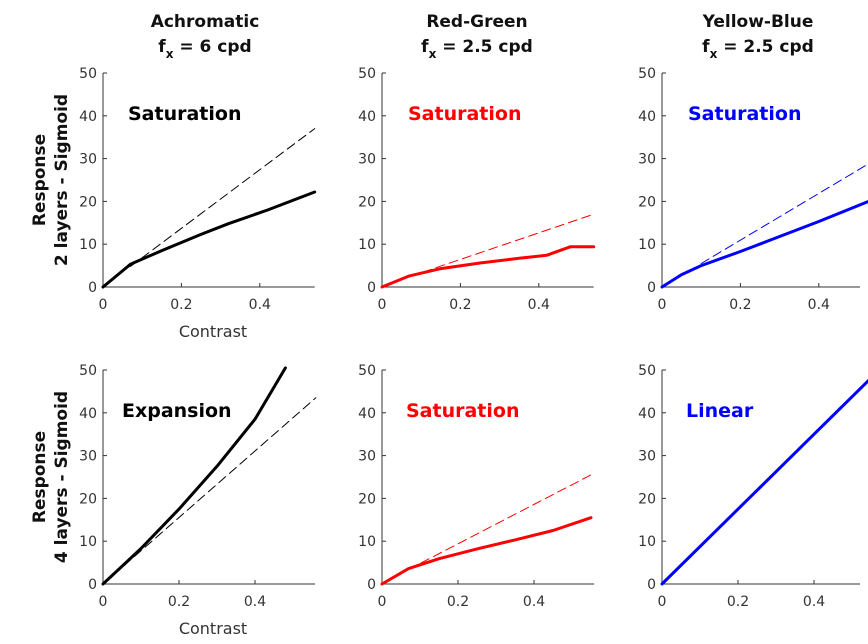 This screenshot has height=644, width=868. I want to click on panel-0-0: 0 10 20 30 40 50 0 0.2 0.4 Saturation Contrast, so click(198, 203).